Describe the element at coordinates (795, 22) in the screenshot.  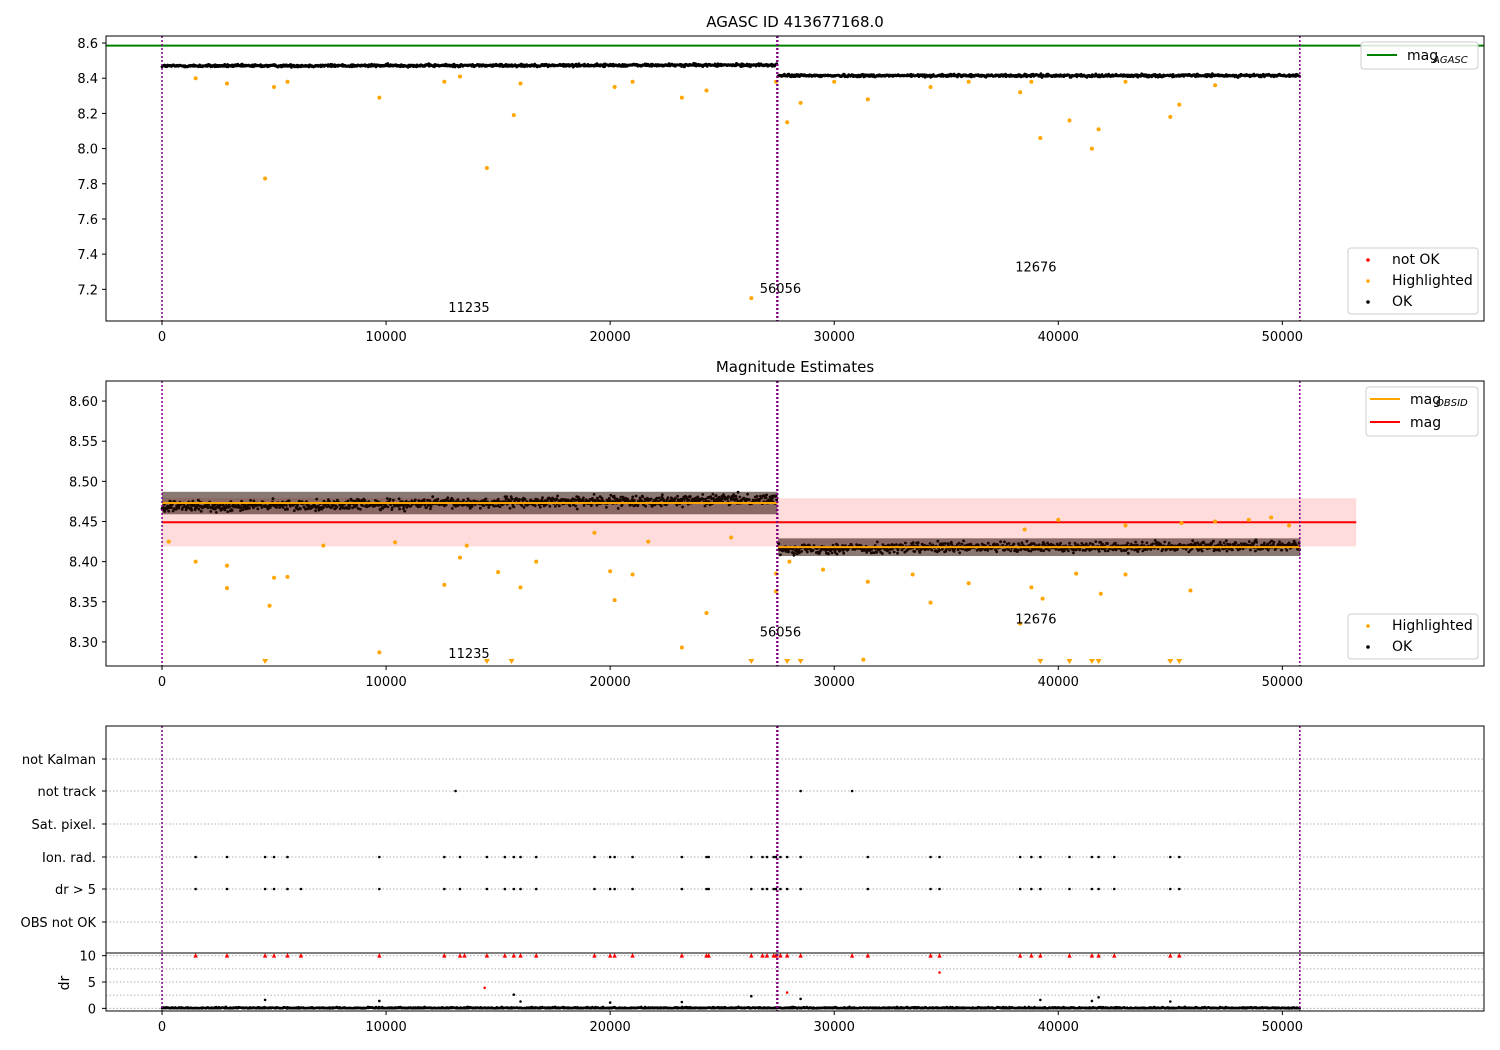
I see `panel-1-title: AGASC ID 413677168.0` at that location.